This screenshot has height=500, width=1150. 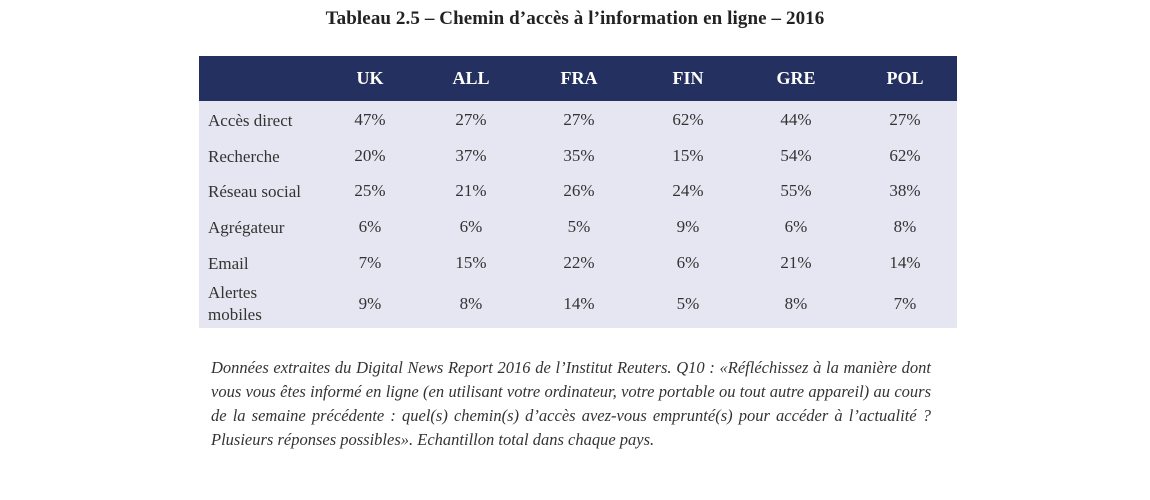 I want to click on table-cell: 22%, so click(x=579, y=262).